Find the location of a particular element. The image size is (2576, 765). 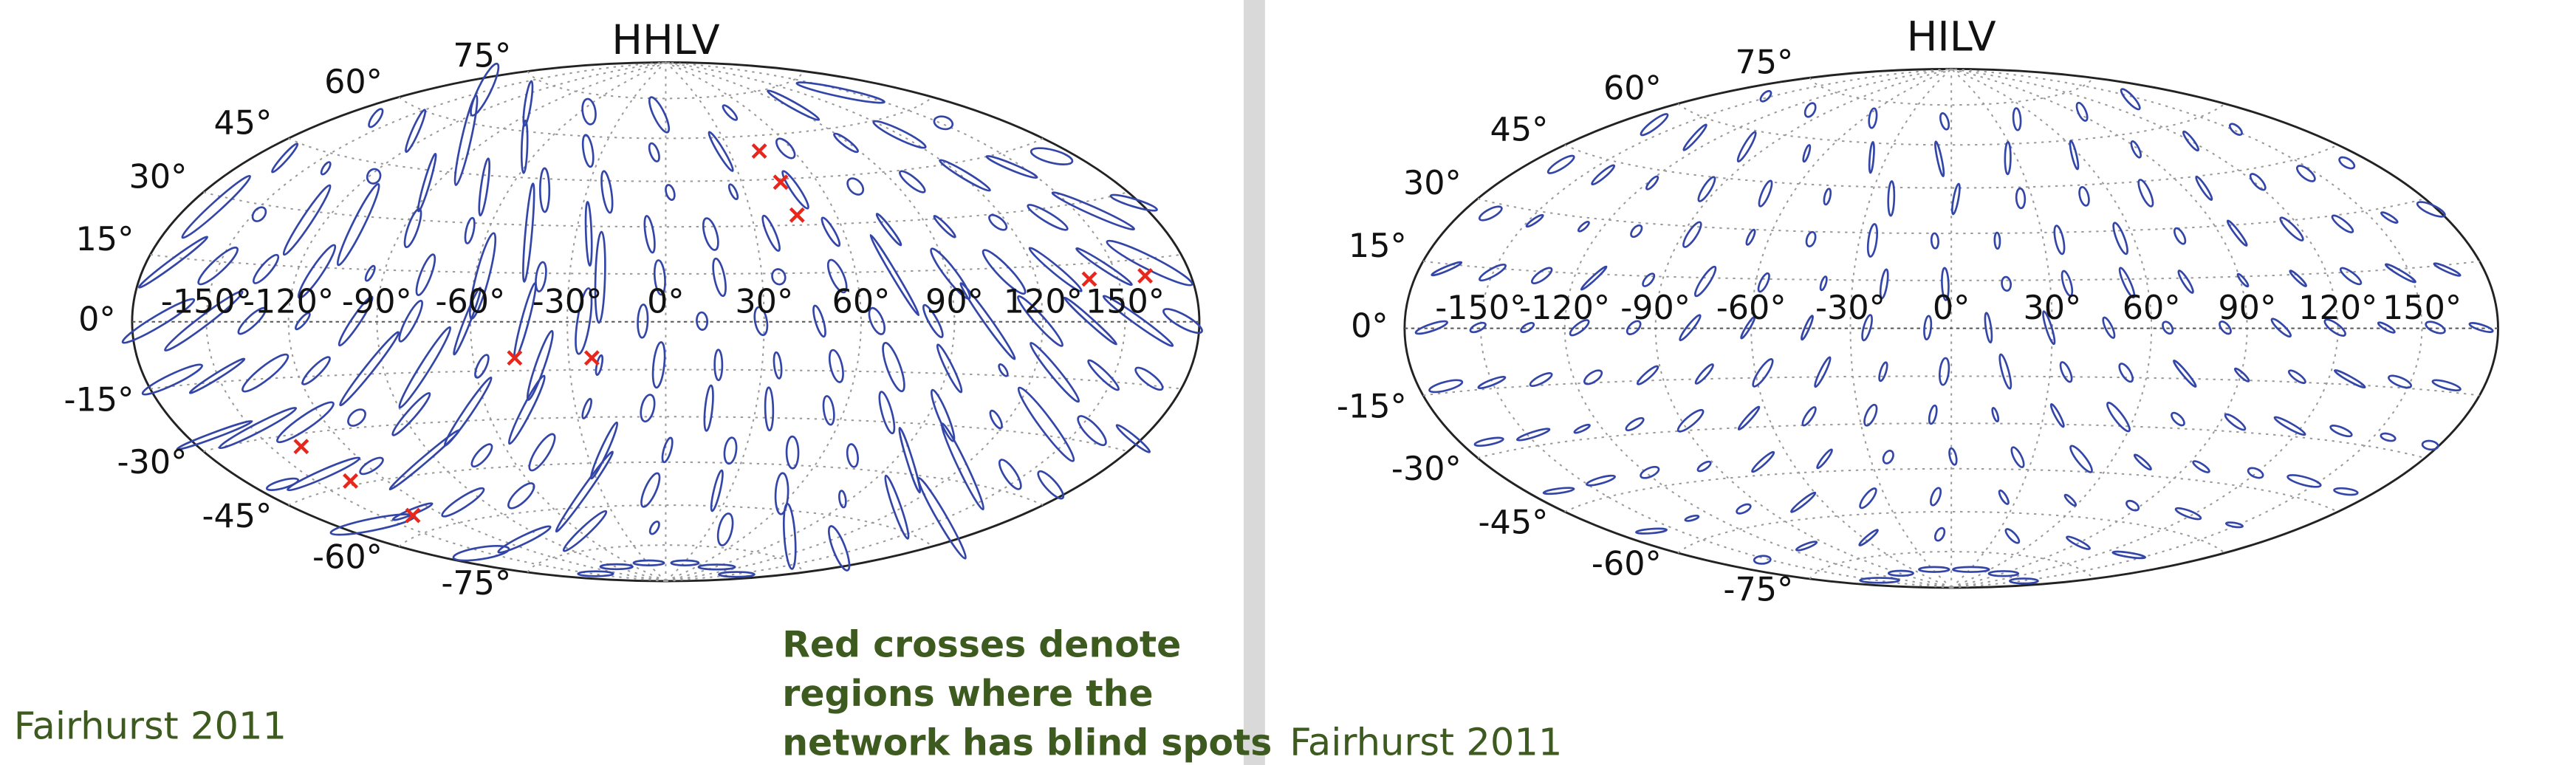

parallel is located at coordinates (666, 264).